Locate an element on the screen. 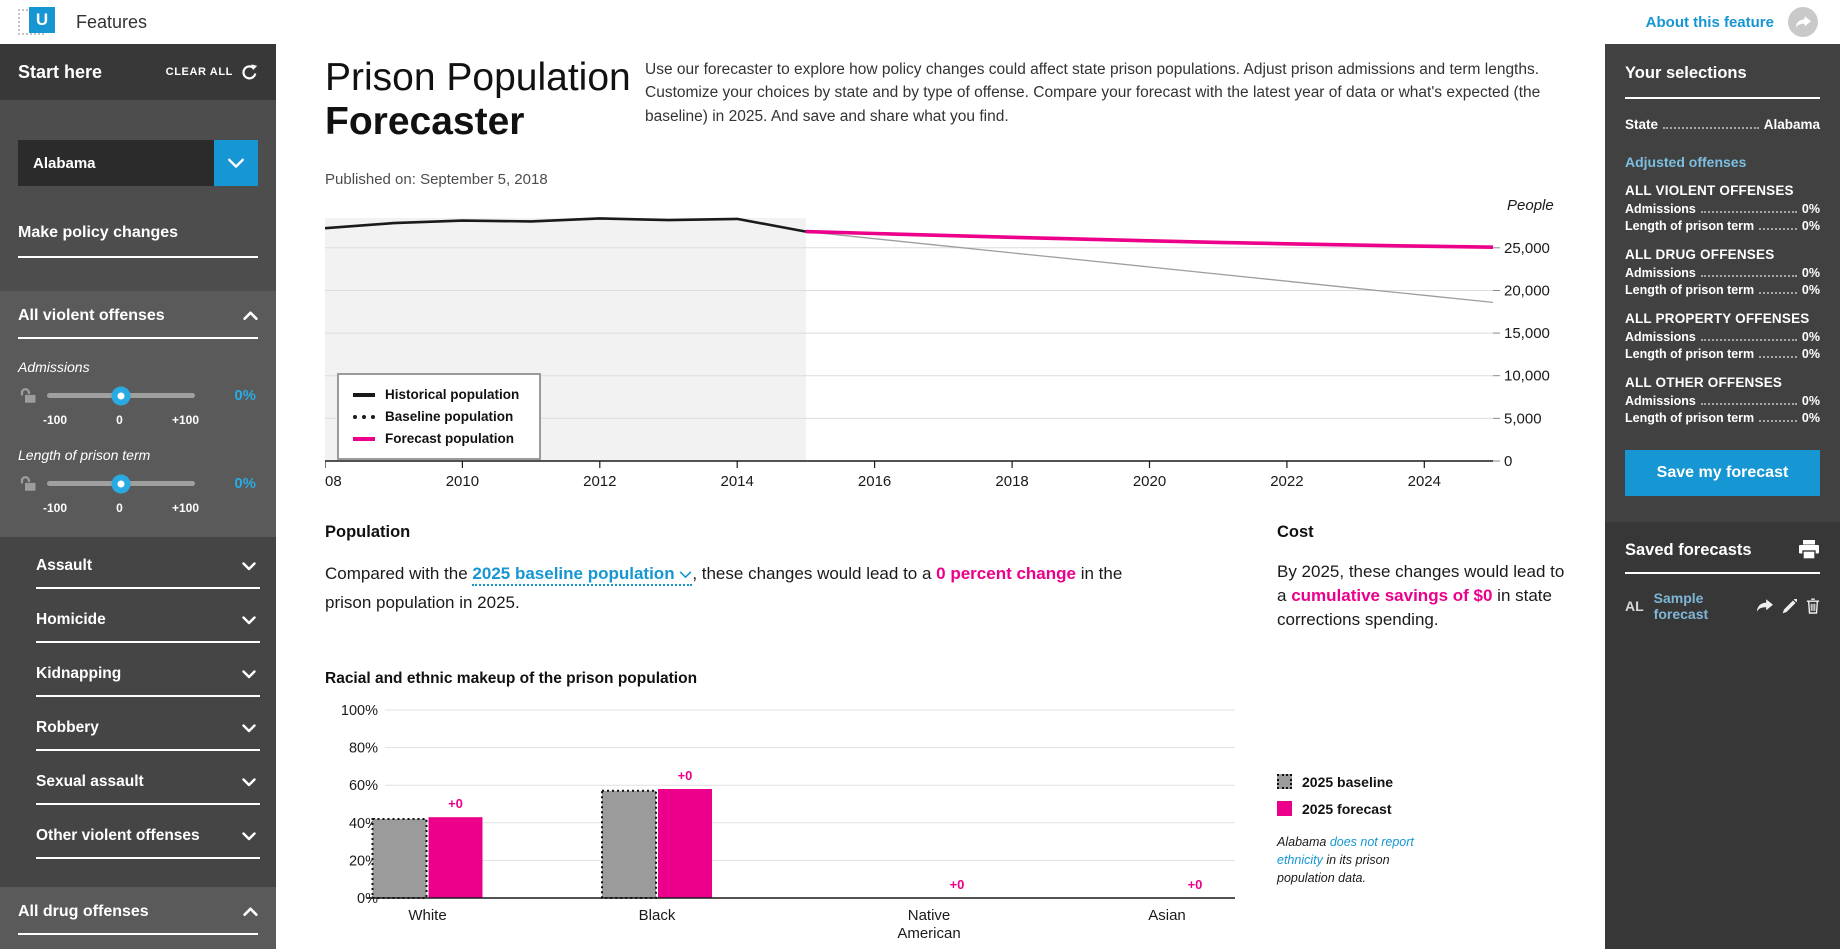 This screenshot has width=1840, height=949. slider-scale: -100 0 +100 is located at coordinates (121, 420).